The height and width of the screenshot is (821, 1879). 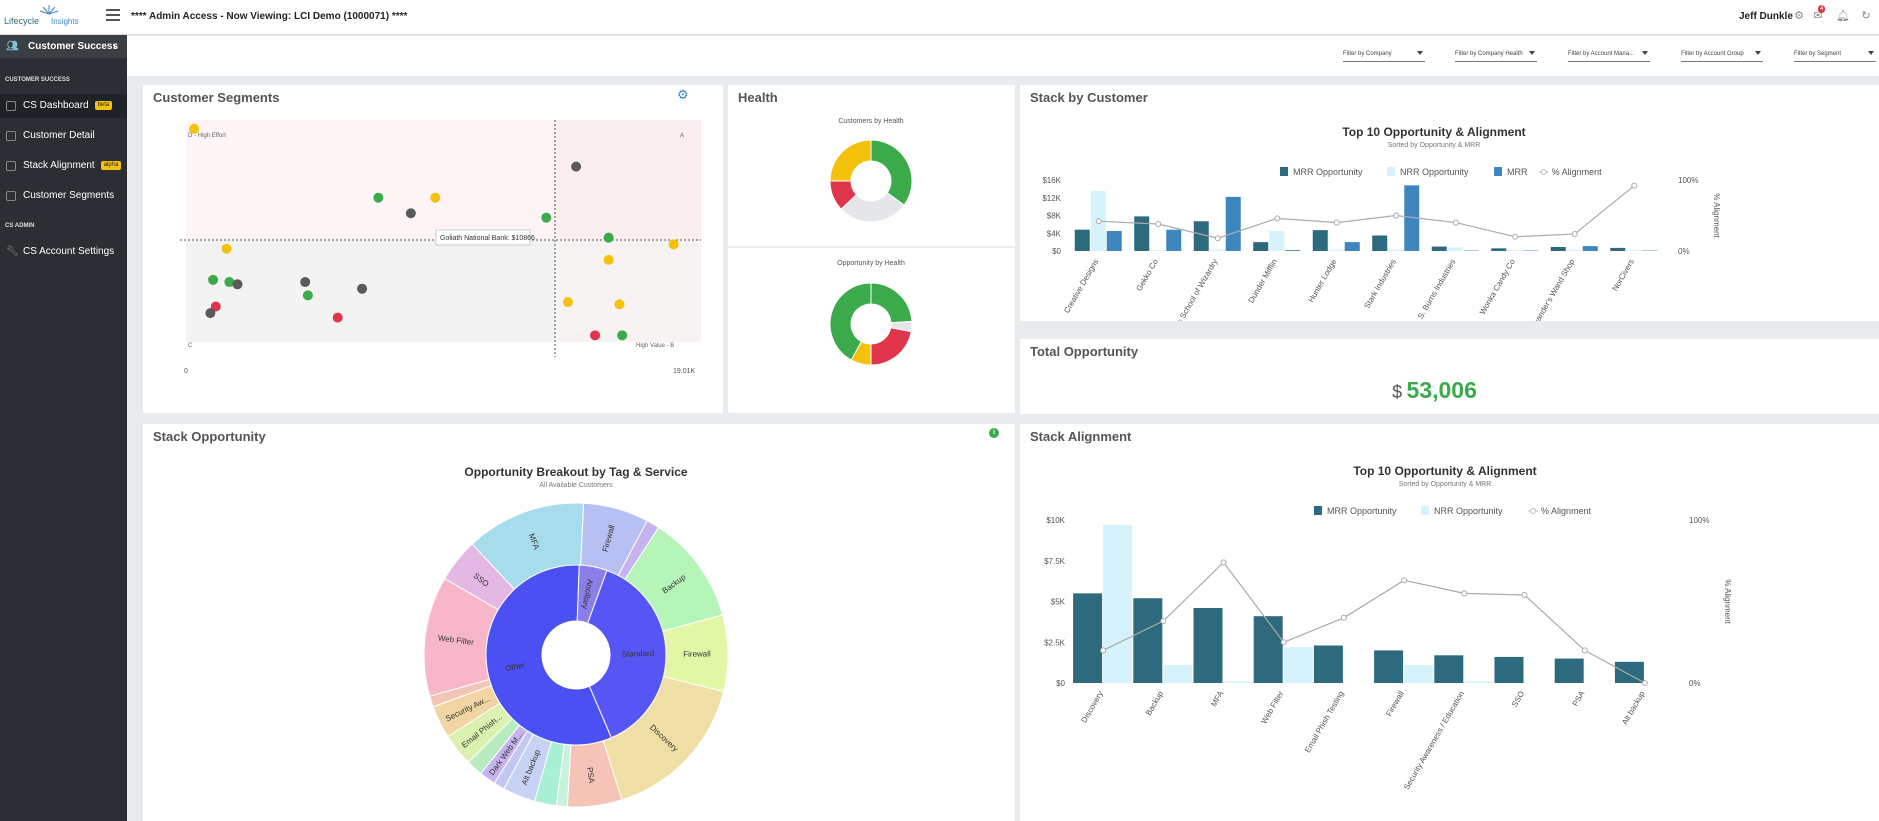 I want to click on bar-mrr-opportunity-stark-industries, so click(x=1380, y=243).